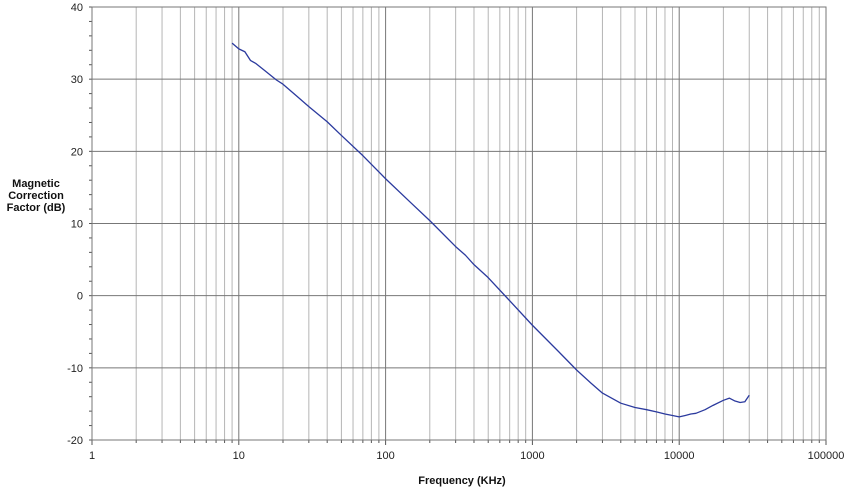 This screenshot has width=862, height=499. Describe the element at coordinates (77, 152) in the screenshot. I see `y-tick-label: 20` at that location.